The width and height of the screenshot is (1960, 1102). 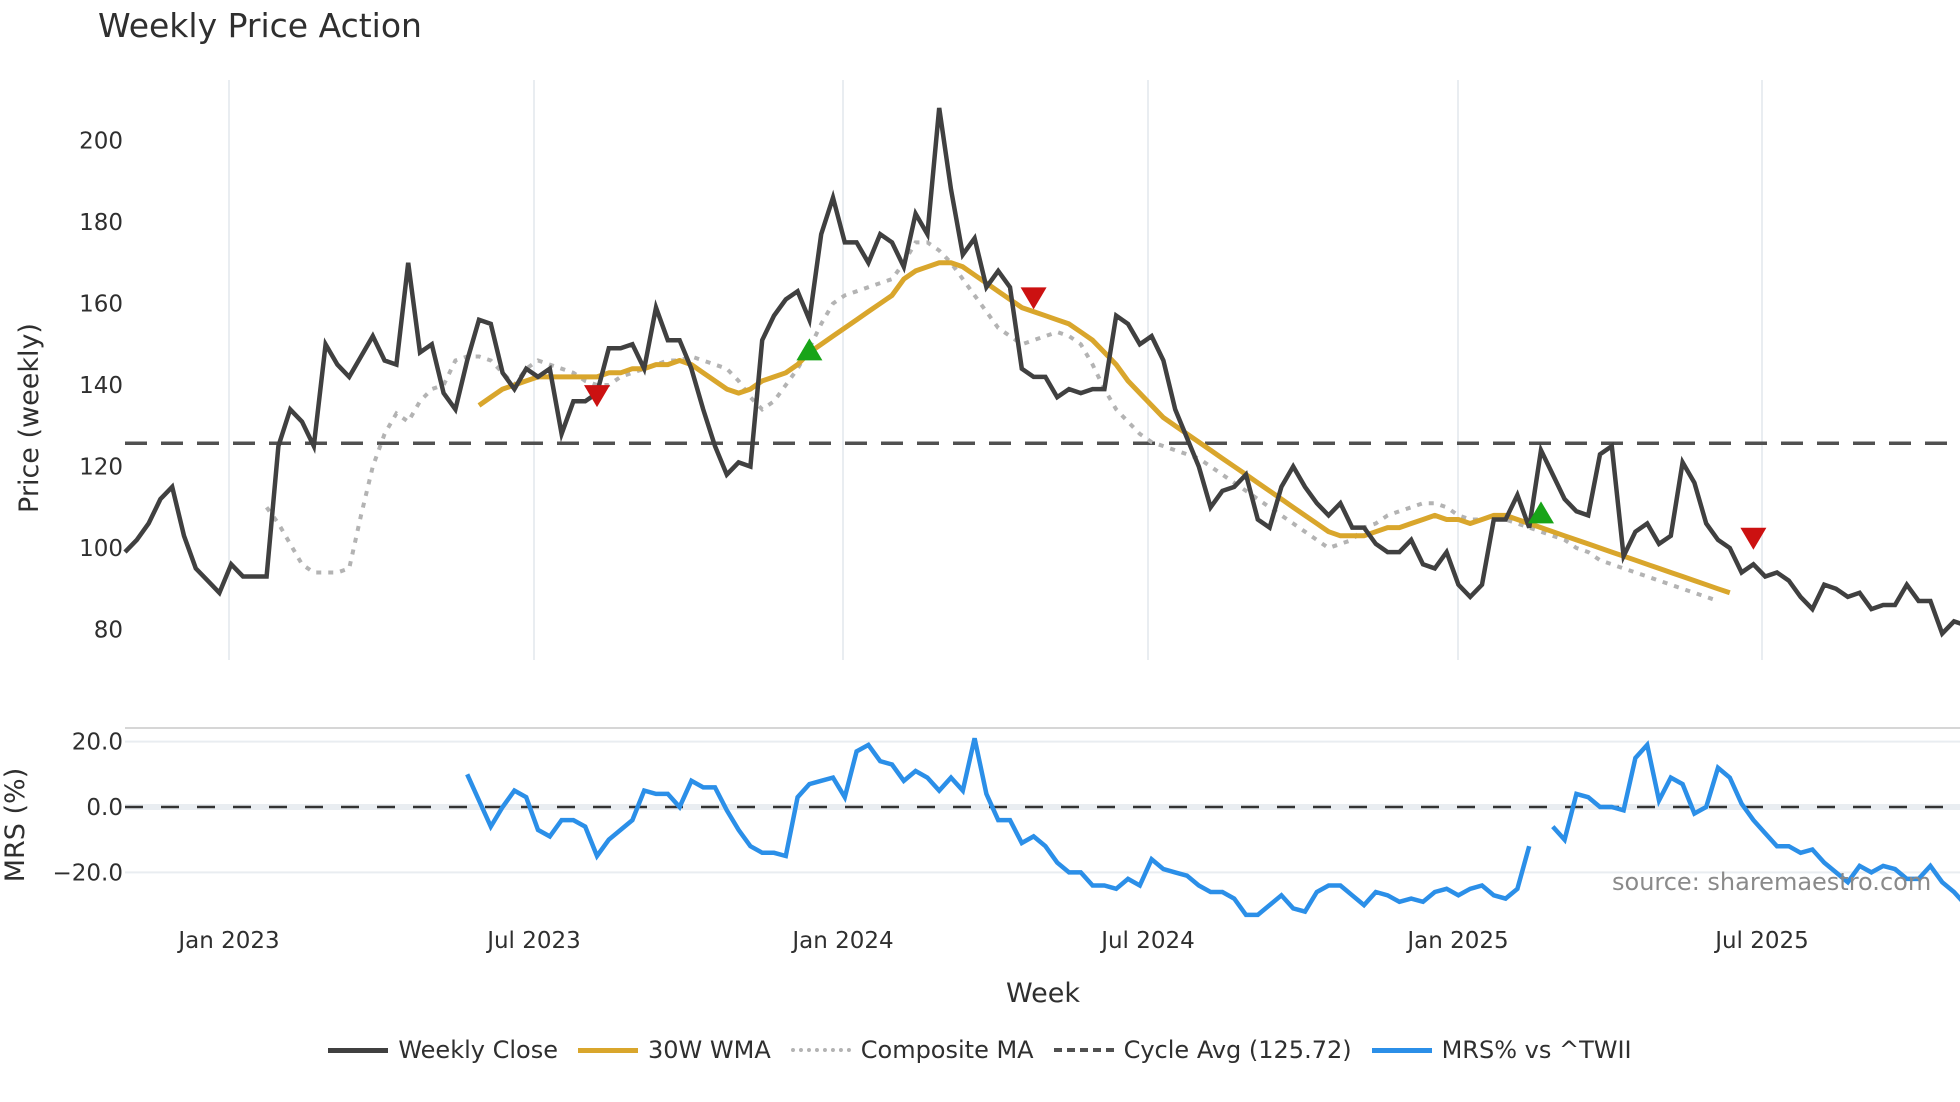 I want to click on legend-label: Composite MA, so click(x=947, y=1050).